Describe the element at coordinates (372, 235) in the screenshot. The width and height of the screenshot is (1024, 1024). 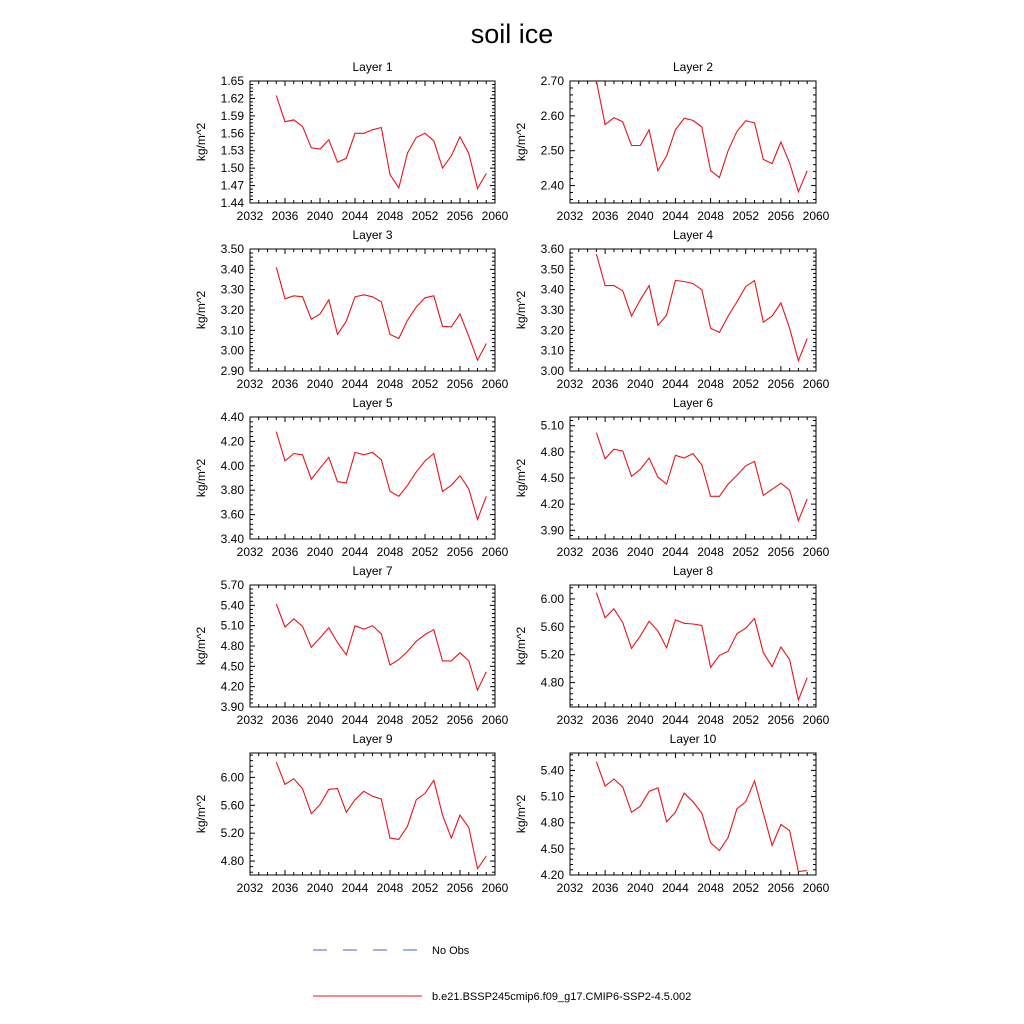
I see `panel-title: Layer 3` at that location.